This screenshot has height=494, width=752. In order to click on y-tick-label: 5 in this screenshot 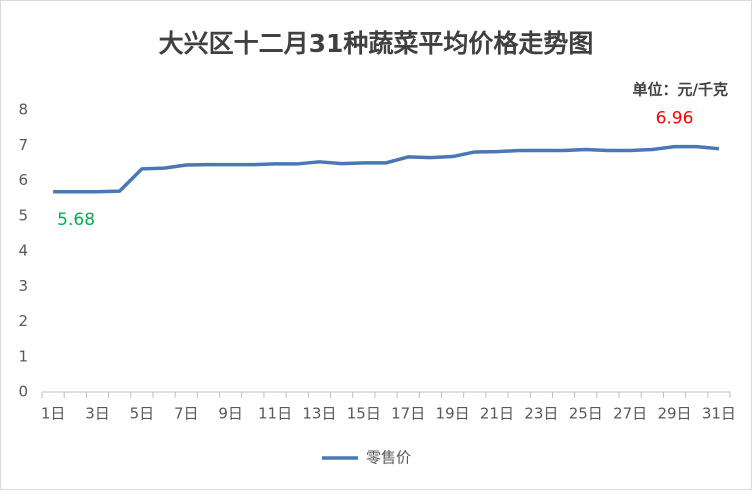, I will do `click(23, 215)`.